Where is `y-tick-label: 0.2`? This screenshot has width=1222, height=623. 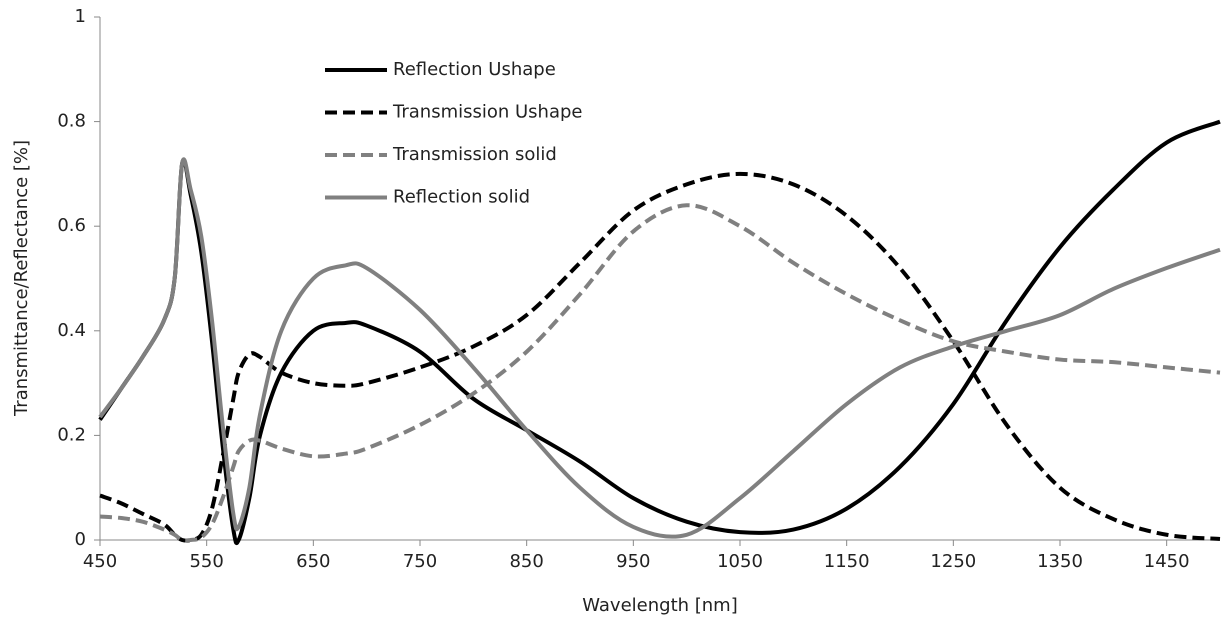
y-tick-label: 0.2 is located at coordinates (71, 434).